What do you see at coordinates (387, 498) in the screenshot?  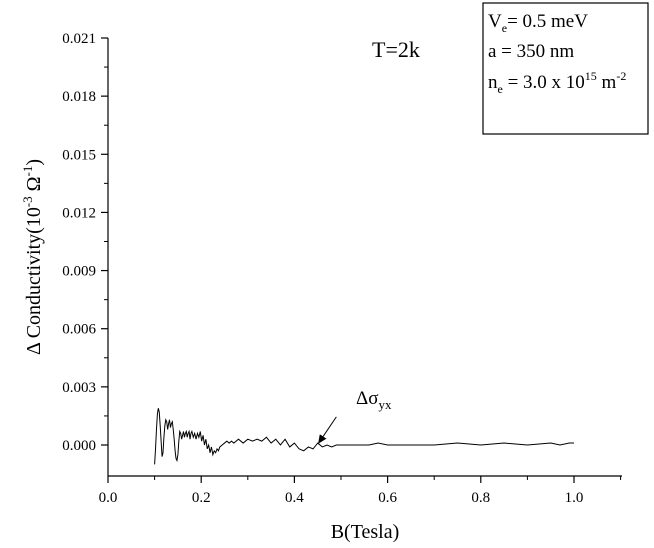 I see `x-tick-label: 0.6` at bounding box center [387, 498].